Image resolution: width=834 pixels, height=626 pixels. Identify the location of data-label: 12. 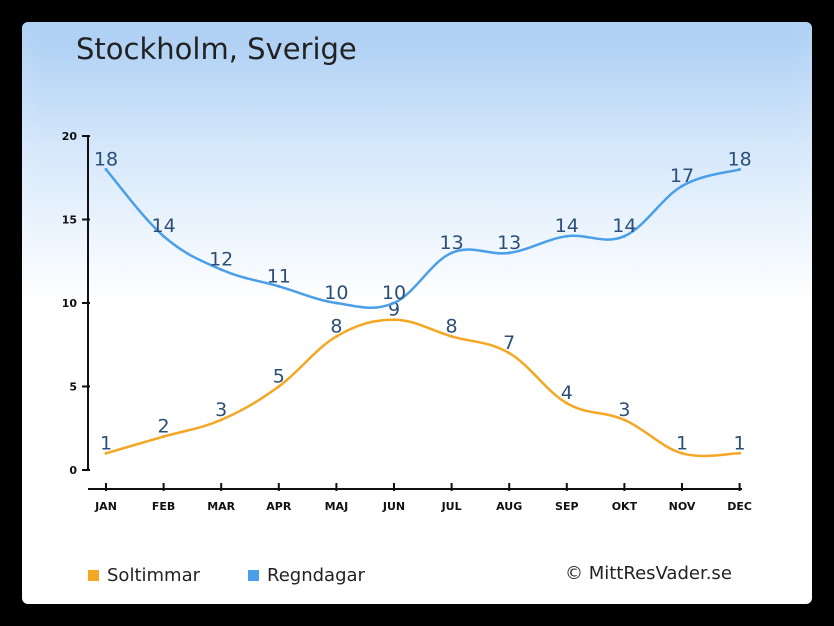
(221, 260).